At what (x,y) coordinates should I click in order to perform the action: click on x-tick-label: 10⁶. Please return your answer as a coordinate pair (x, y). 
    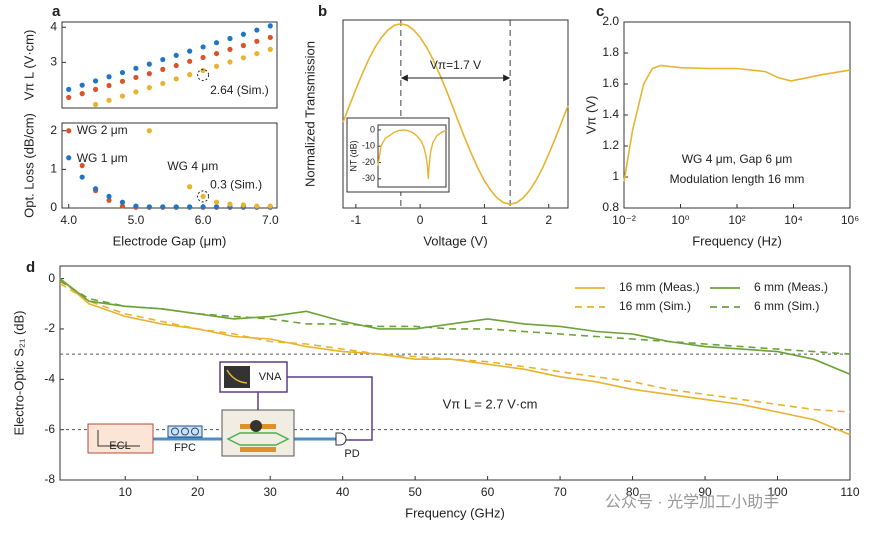
    Looking at the image, I should click on (850, 220).